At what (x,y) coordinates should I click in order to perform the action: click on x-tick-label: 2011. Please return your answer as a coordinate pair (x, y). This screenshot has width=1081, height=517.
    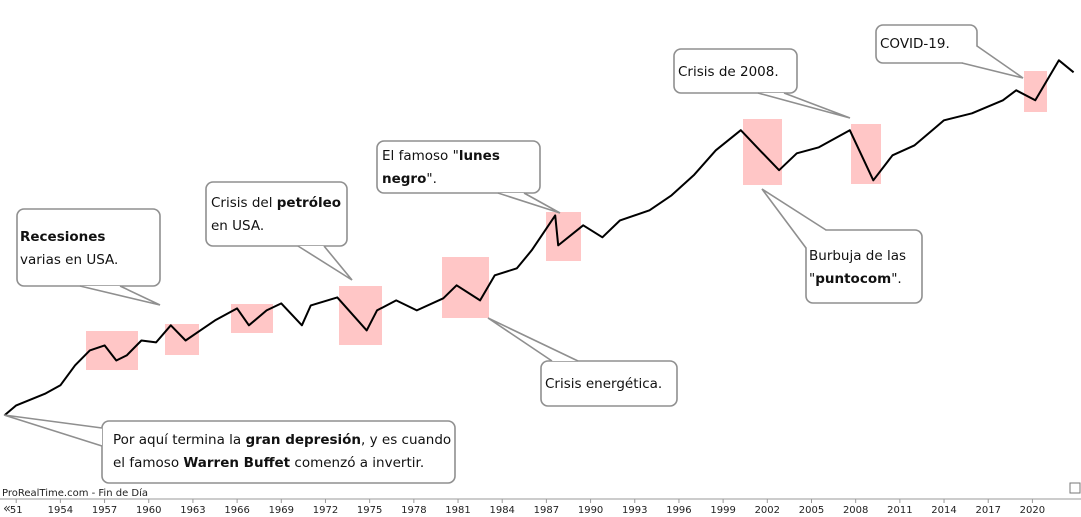
    Looking at the image, I should click on (899, 510).